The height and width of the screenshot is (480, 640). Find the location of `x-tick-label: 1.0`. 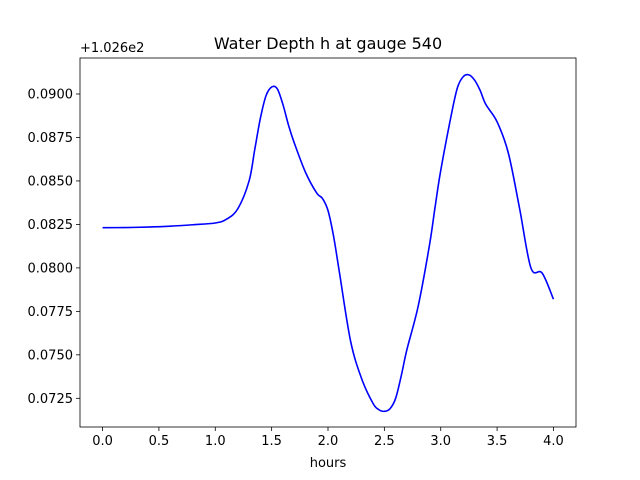

x-tick-label: 1.0 is located at coordinates (215, 441).